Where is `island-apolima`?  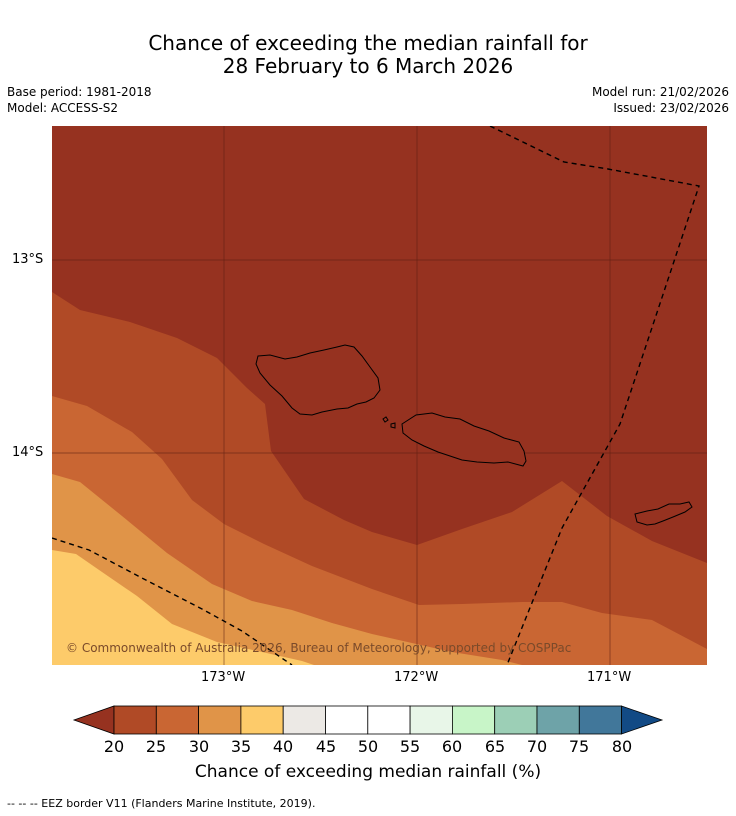 island-apolima is located at coordinates (393, 425).